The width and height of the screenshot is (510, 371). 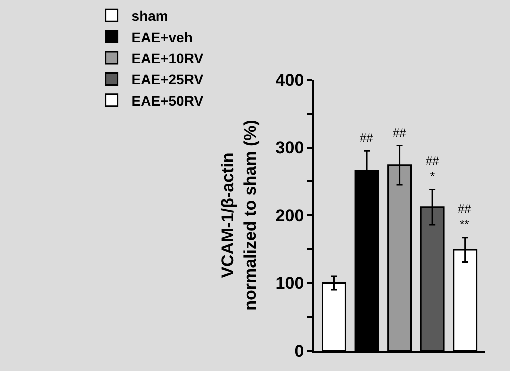 I want to click on y-tick-label: 0, so click(x=299, y=351).